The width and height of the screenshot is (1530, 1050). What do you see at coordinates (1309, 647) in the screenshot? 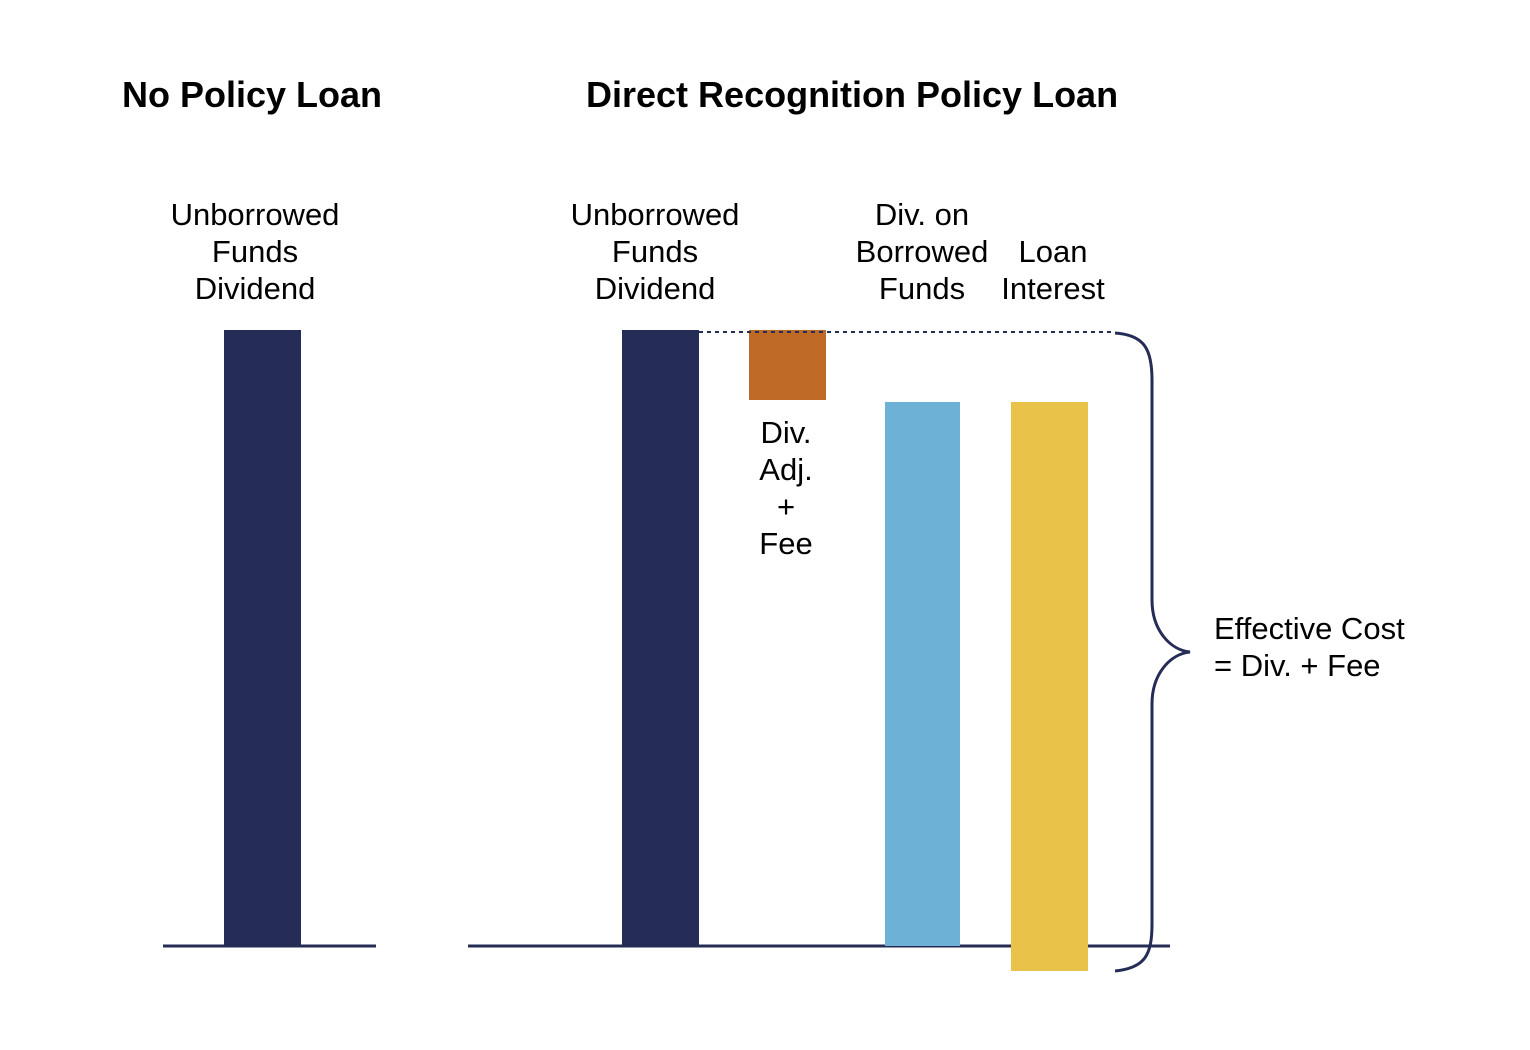
I see `label-effective-cost: Effective Cost = Div. + Fee` at bounding box center [1309, 647].